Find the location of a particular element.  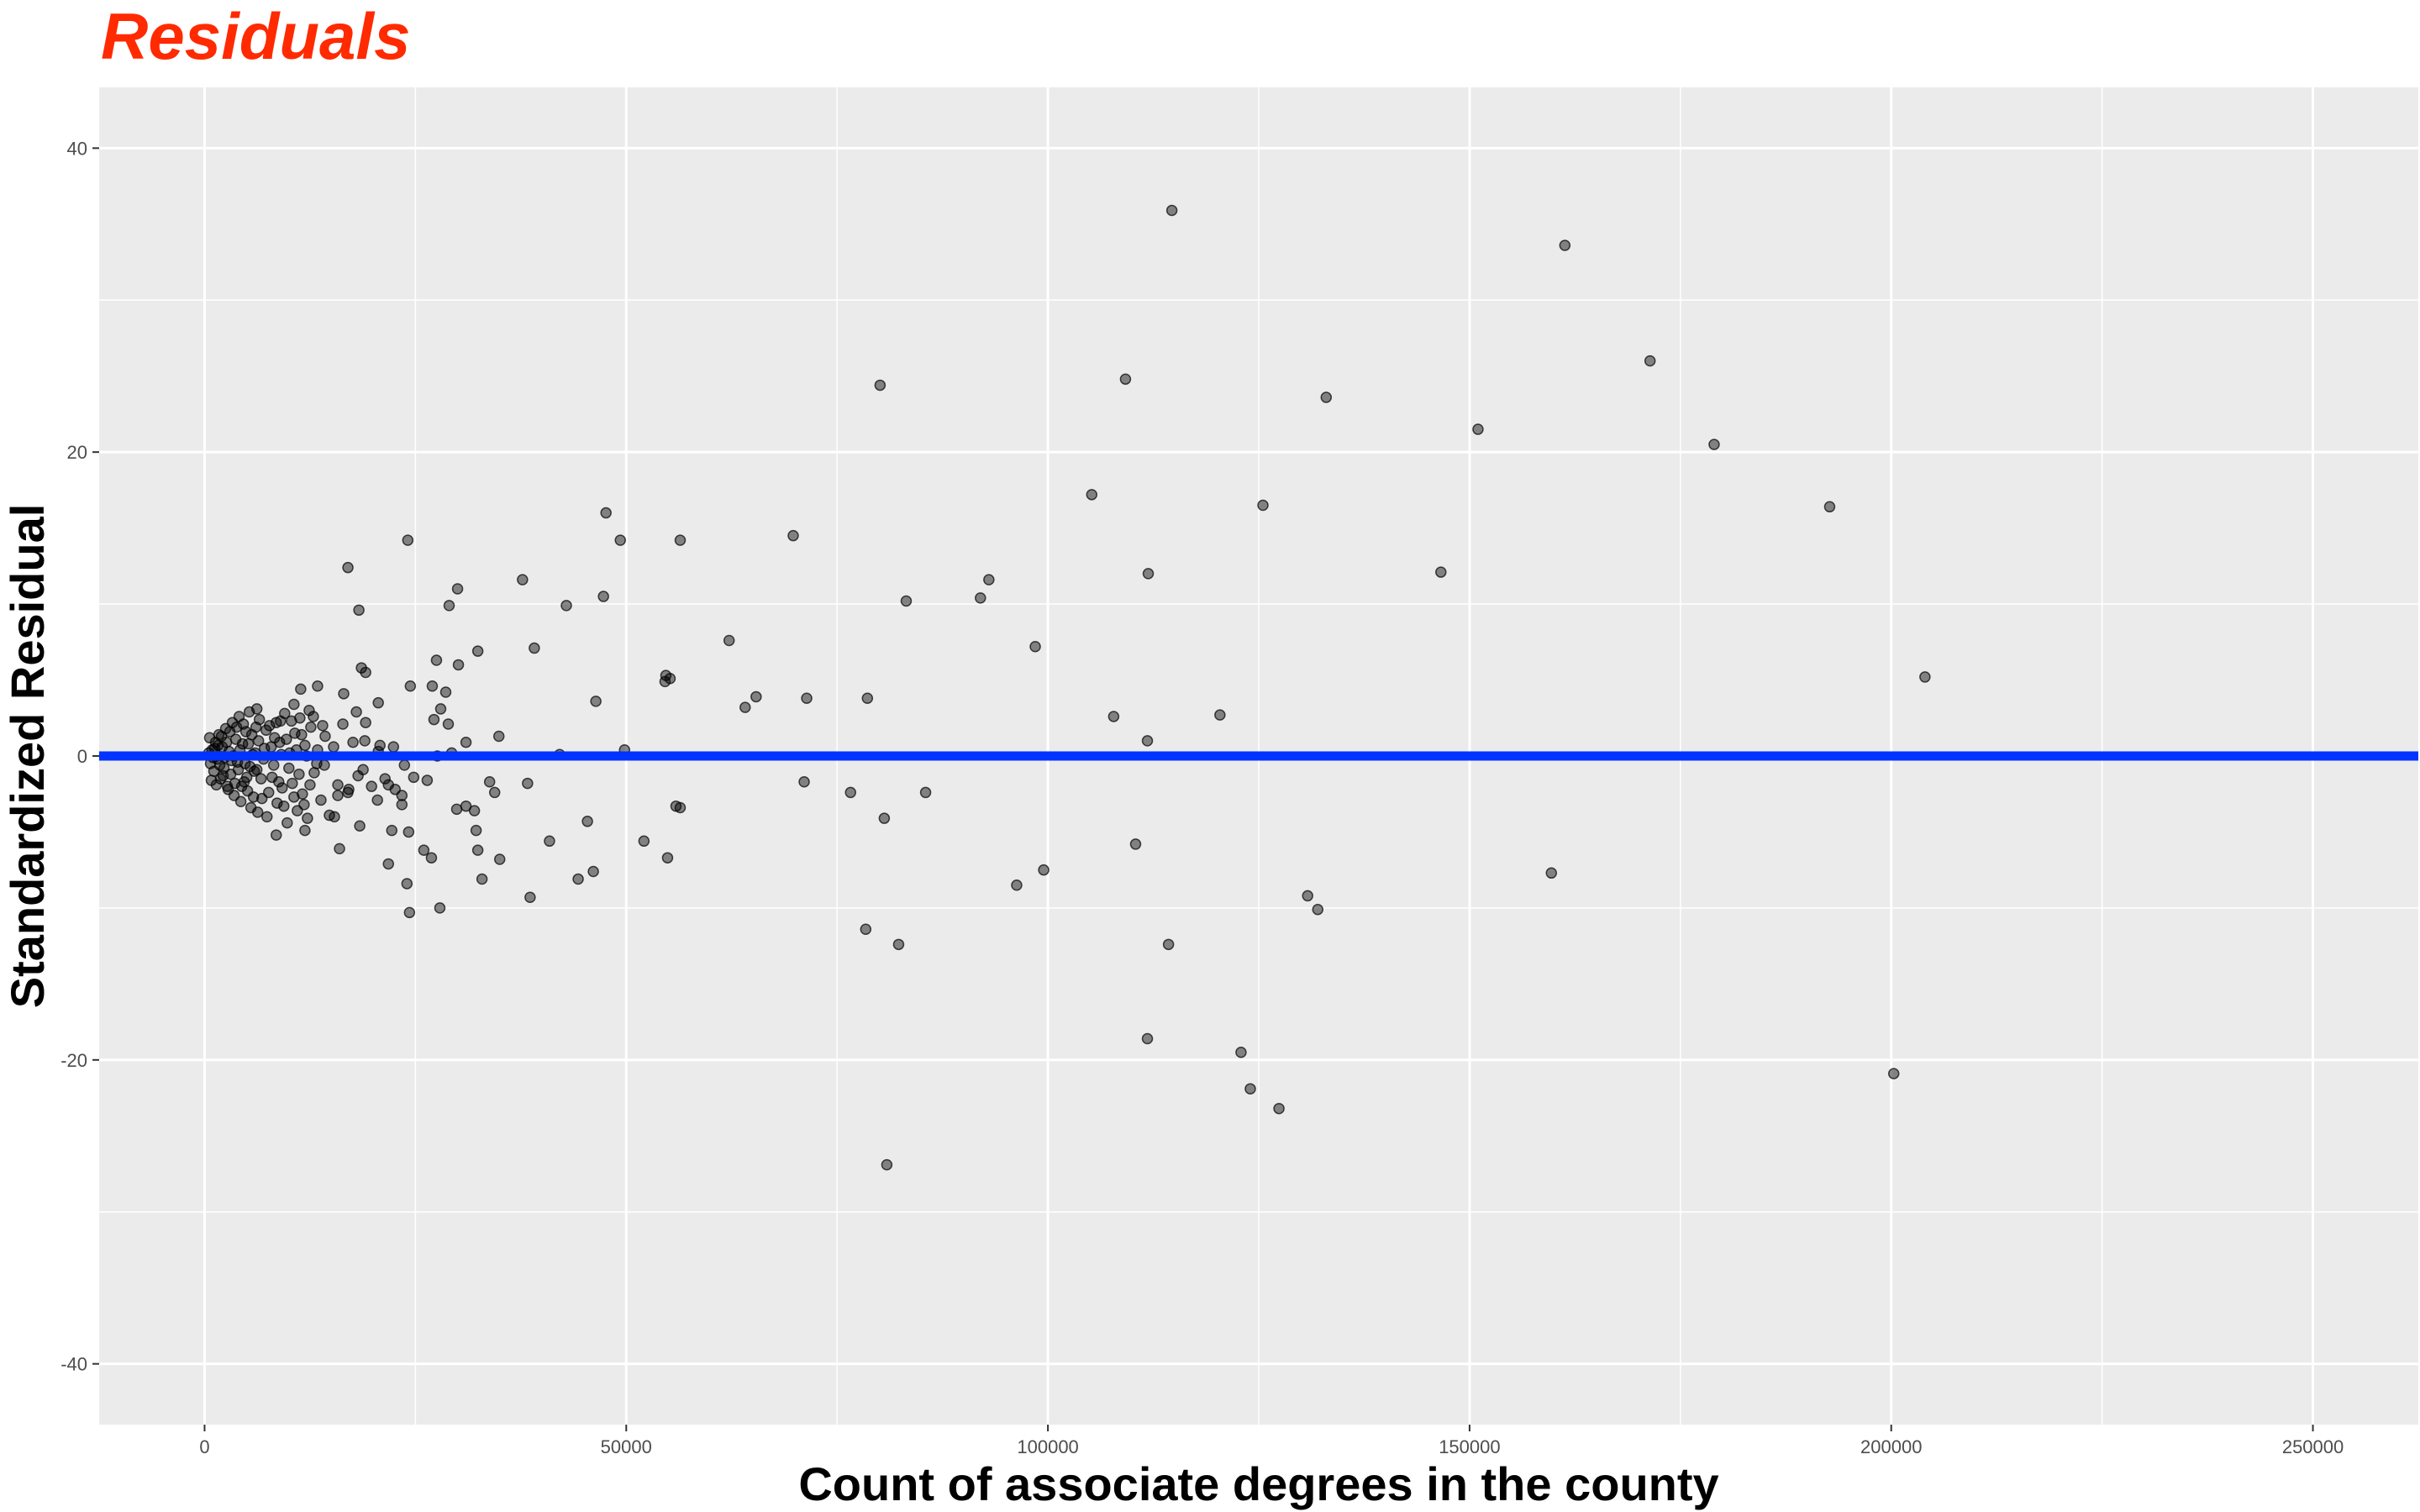

y-tick-label: -40 is located at coordinates (73, 1364).